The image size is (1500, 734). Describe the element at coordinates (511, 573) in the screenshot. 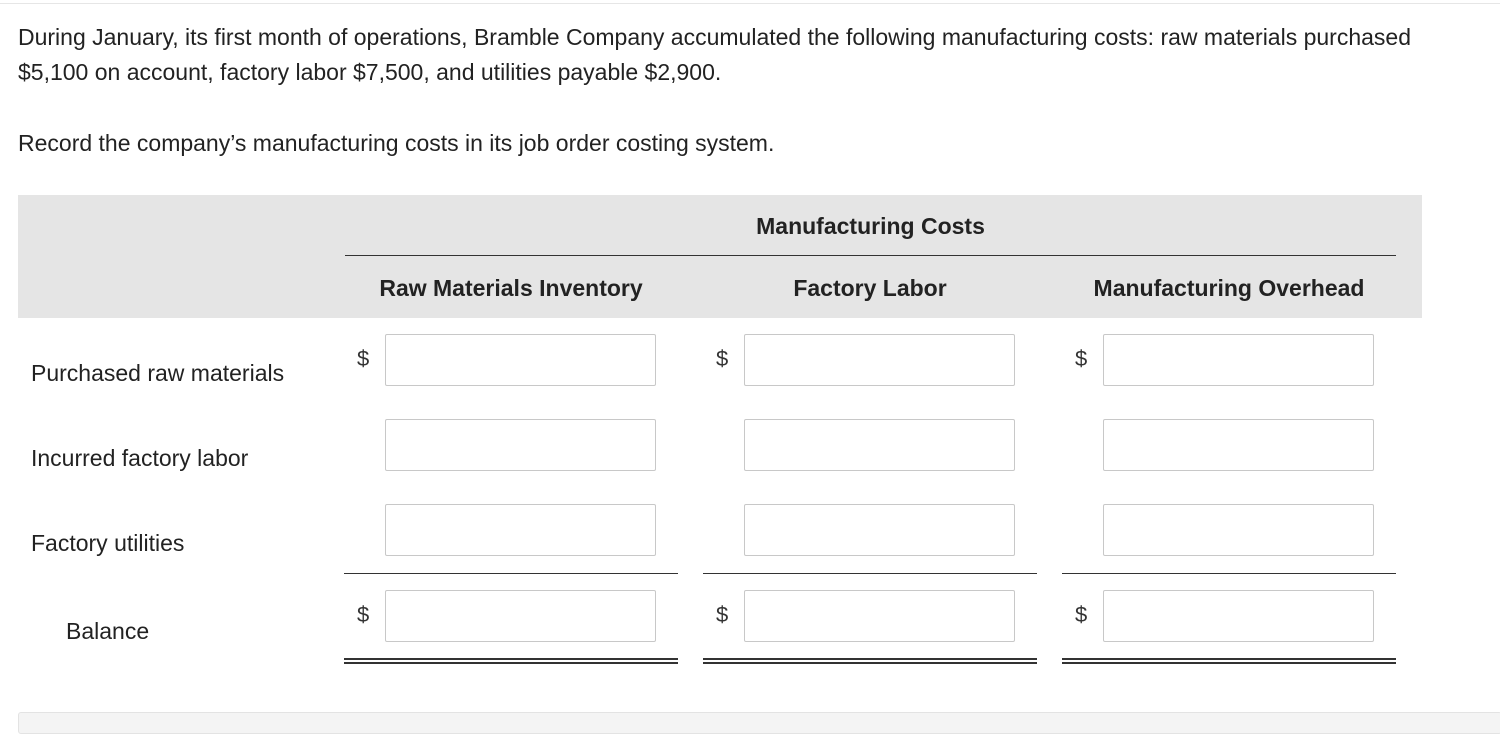

I see `sum-rule-raw-materials` at that location.